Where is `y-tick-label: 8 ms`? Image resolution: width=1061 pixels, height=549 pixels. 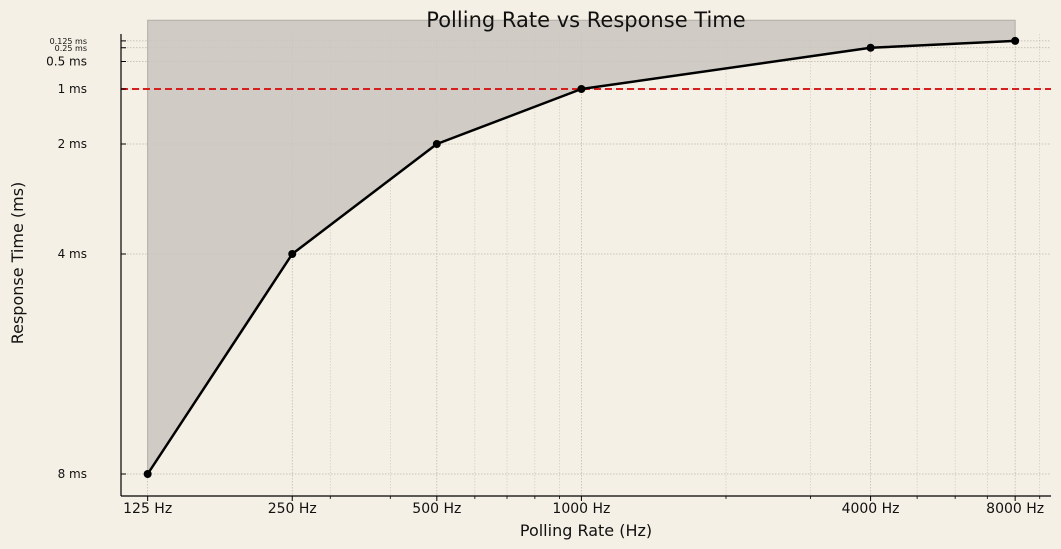
y-tick-label: 8 ms is located at coordinates (72, 474).